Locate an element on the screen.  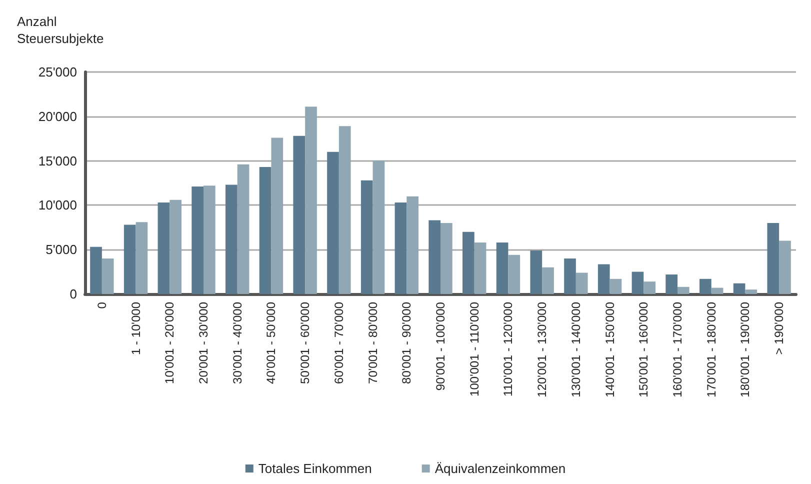
x-tick-label: 110'001 - 120'000 is located at coordinates (508, 349).